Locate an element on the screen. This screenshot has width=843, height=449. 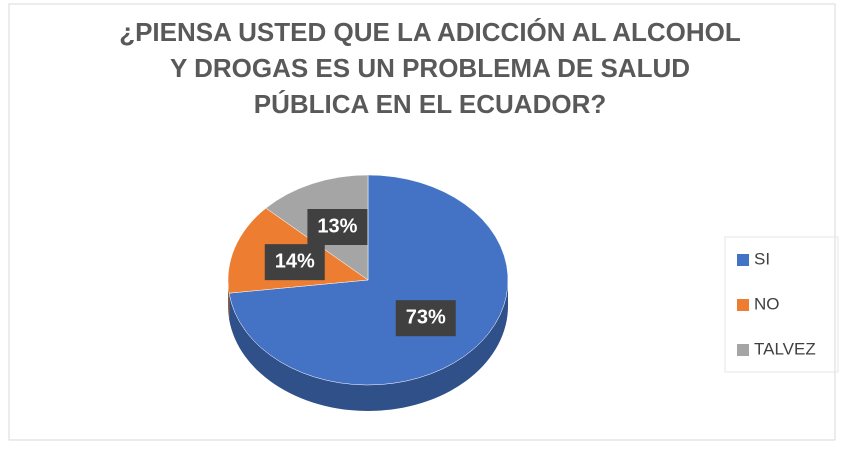
data-label: 14% is located at coordinates (295, 261).